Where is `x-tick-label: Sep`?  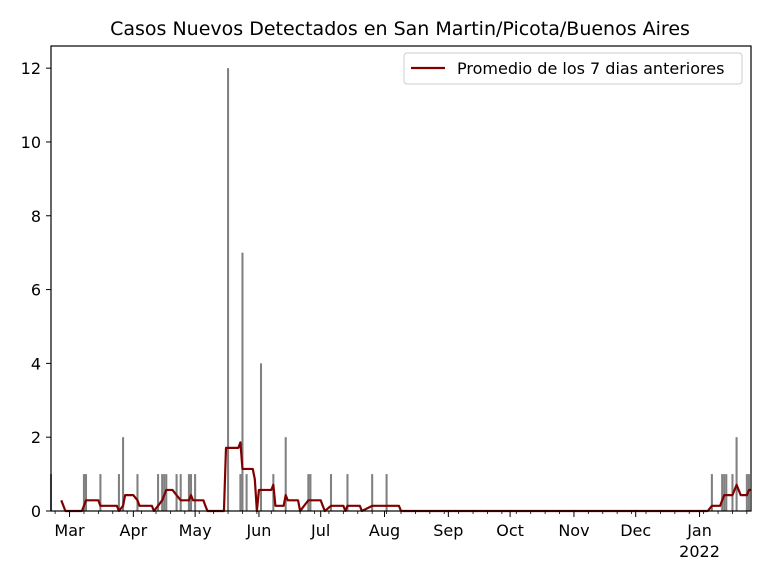
x-tick-label: Sep is located at coordinates (448, 530).